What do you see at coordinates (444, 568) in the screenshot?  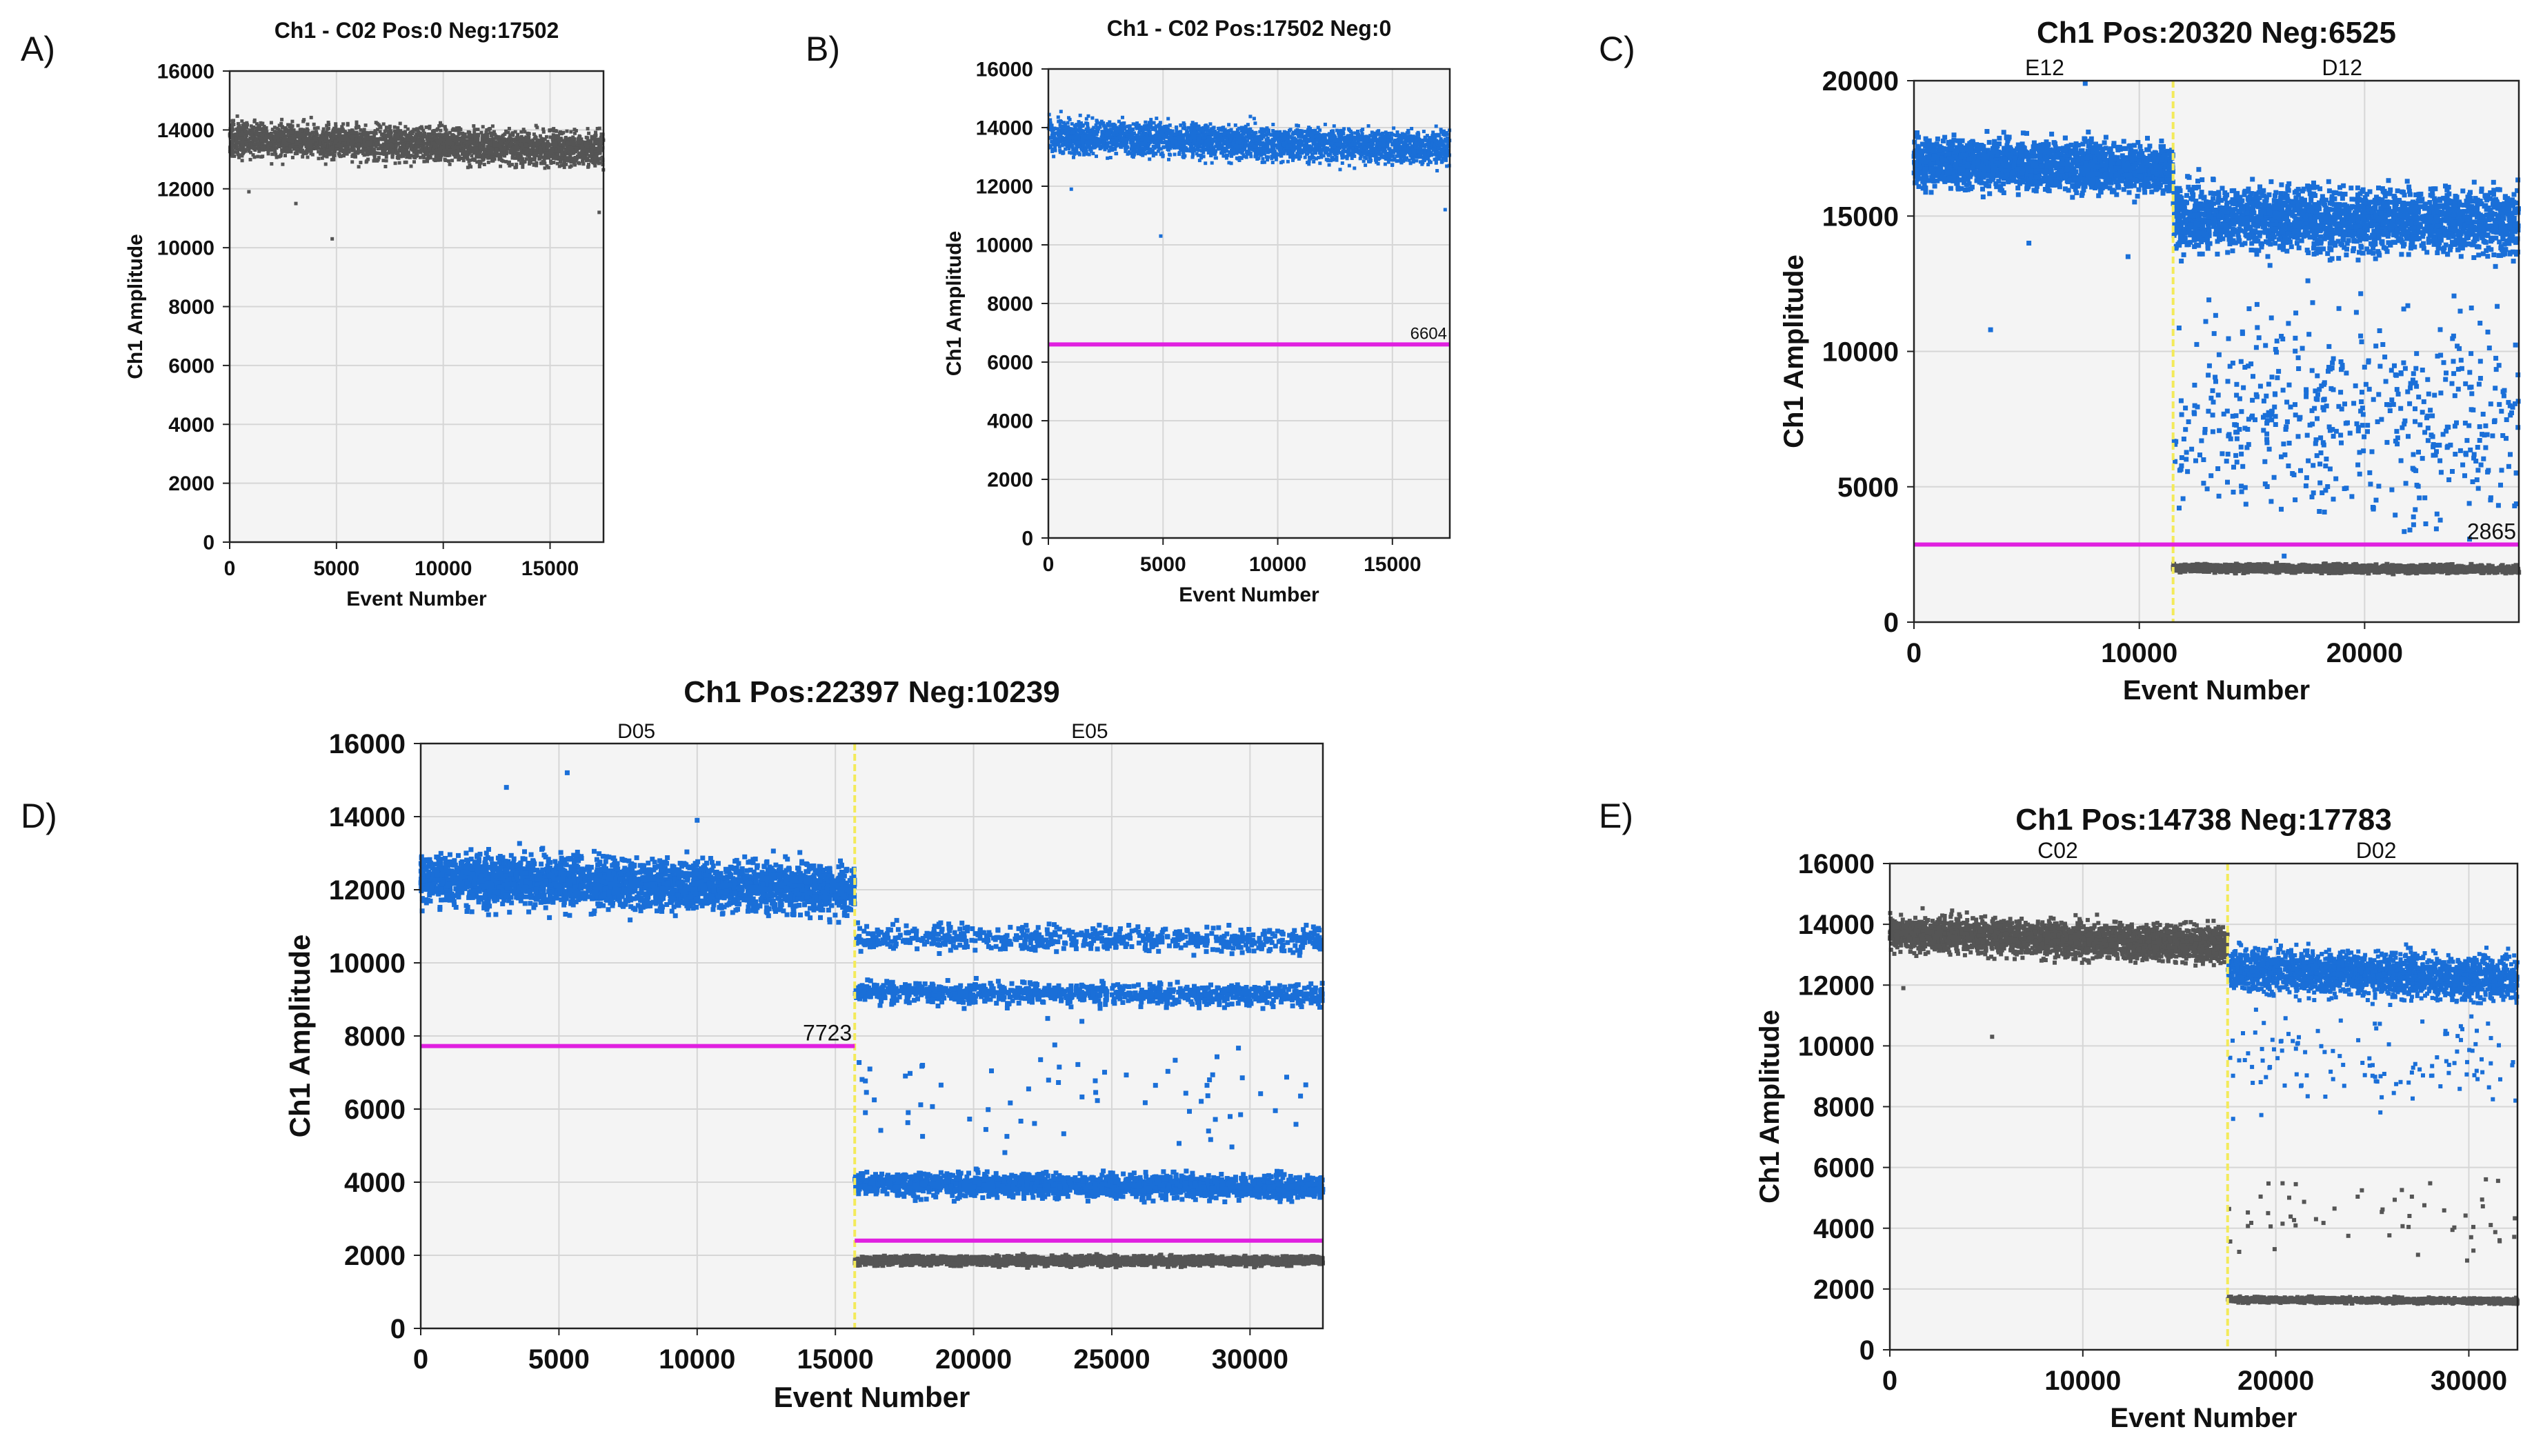 I see `x-tick-label: 10000` at bounding box center [444, 568].